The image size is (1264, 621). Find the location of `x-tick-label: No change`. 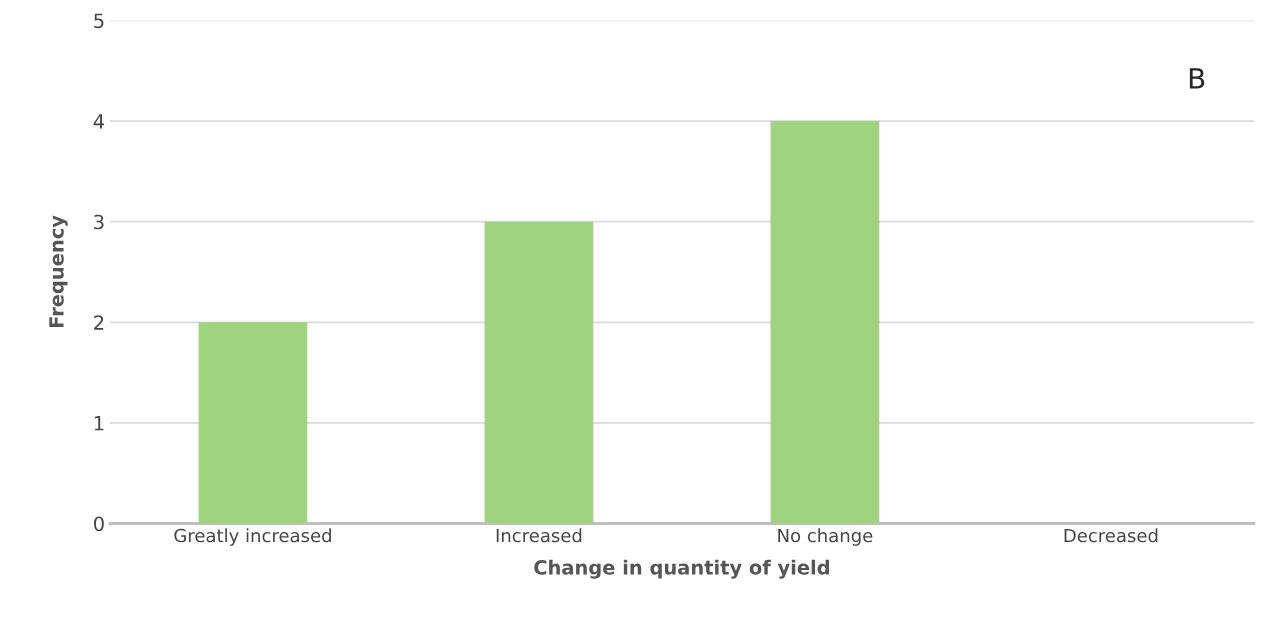

x-tick-label: No change is located at coordinates (825, 537).